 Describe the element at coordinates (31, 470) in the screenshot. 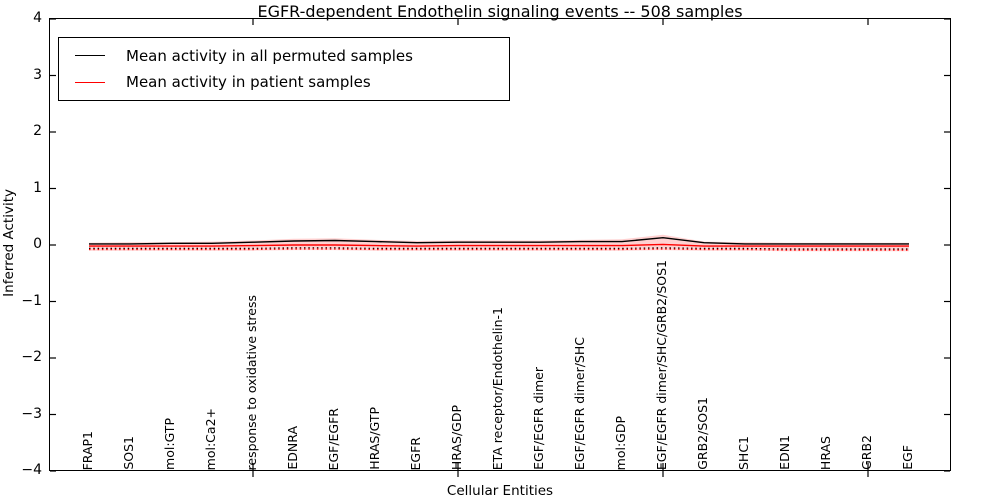

I see `y-tick-label: −4` at that location.